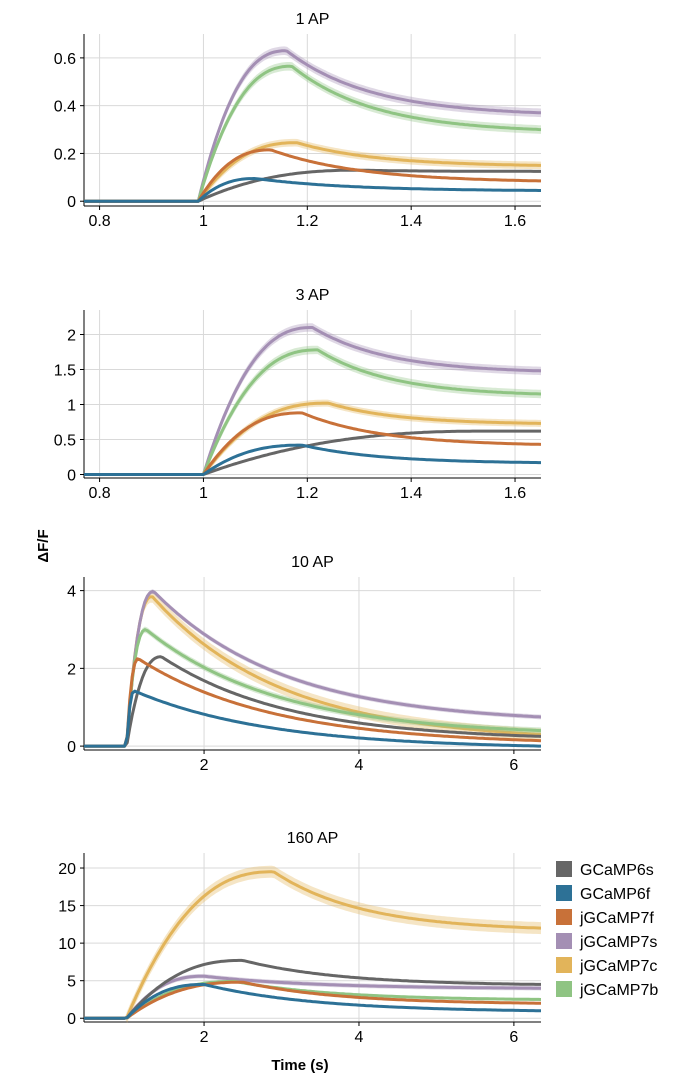 This screenshot has height=1082, width=695. What do you see at coordinates (618, 966) in the screenshot?
I see `legend-label: jGCaMP7c` at bounding box center [618, 966].